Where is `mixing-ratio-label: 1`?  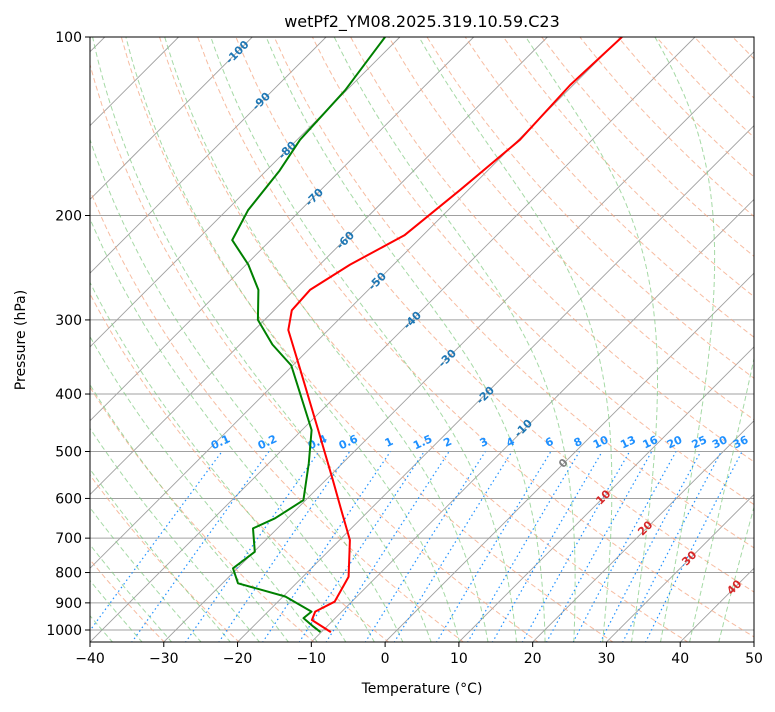 mixing-ratio-label: 1 is located at coordinates (389, 442).